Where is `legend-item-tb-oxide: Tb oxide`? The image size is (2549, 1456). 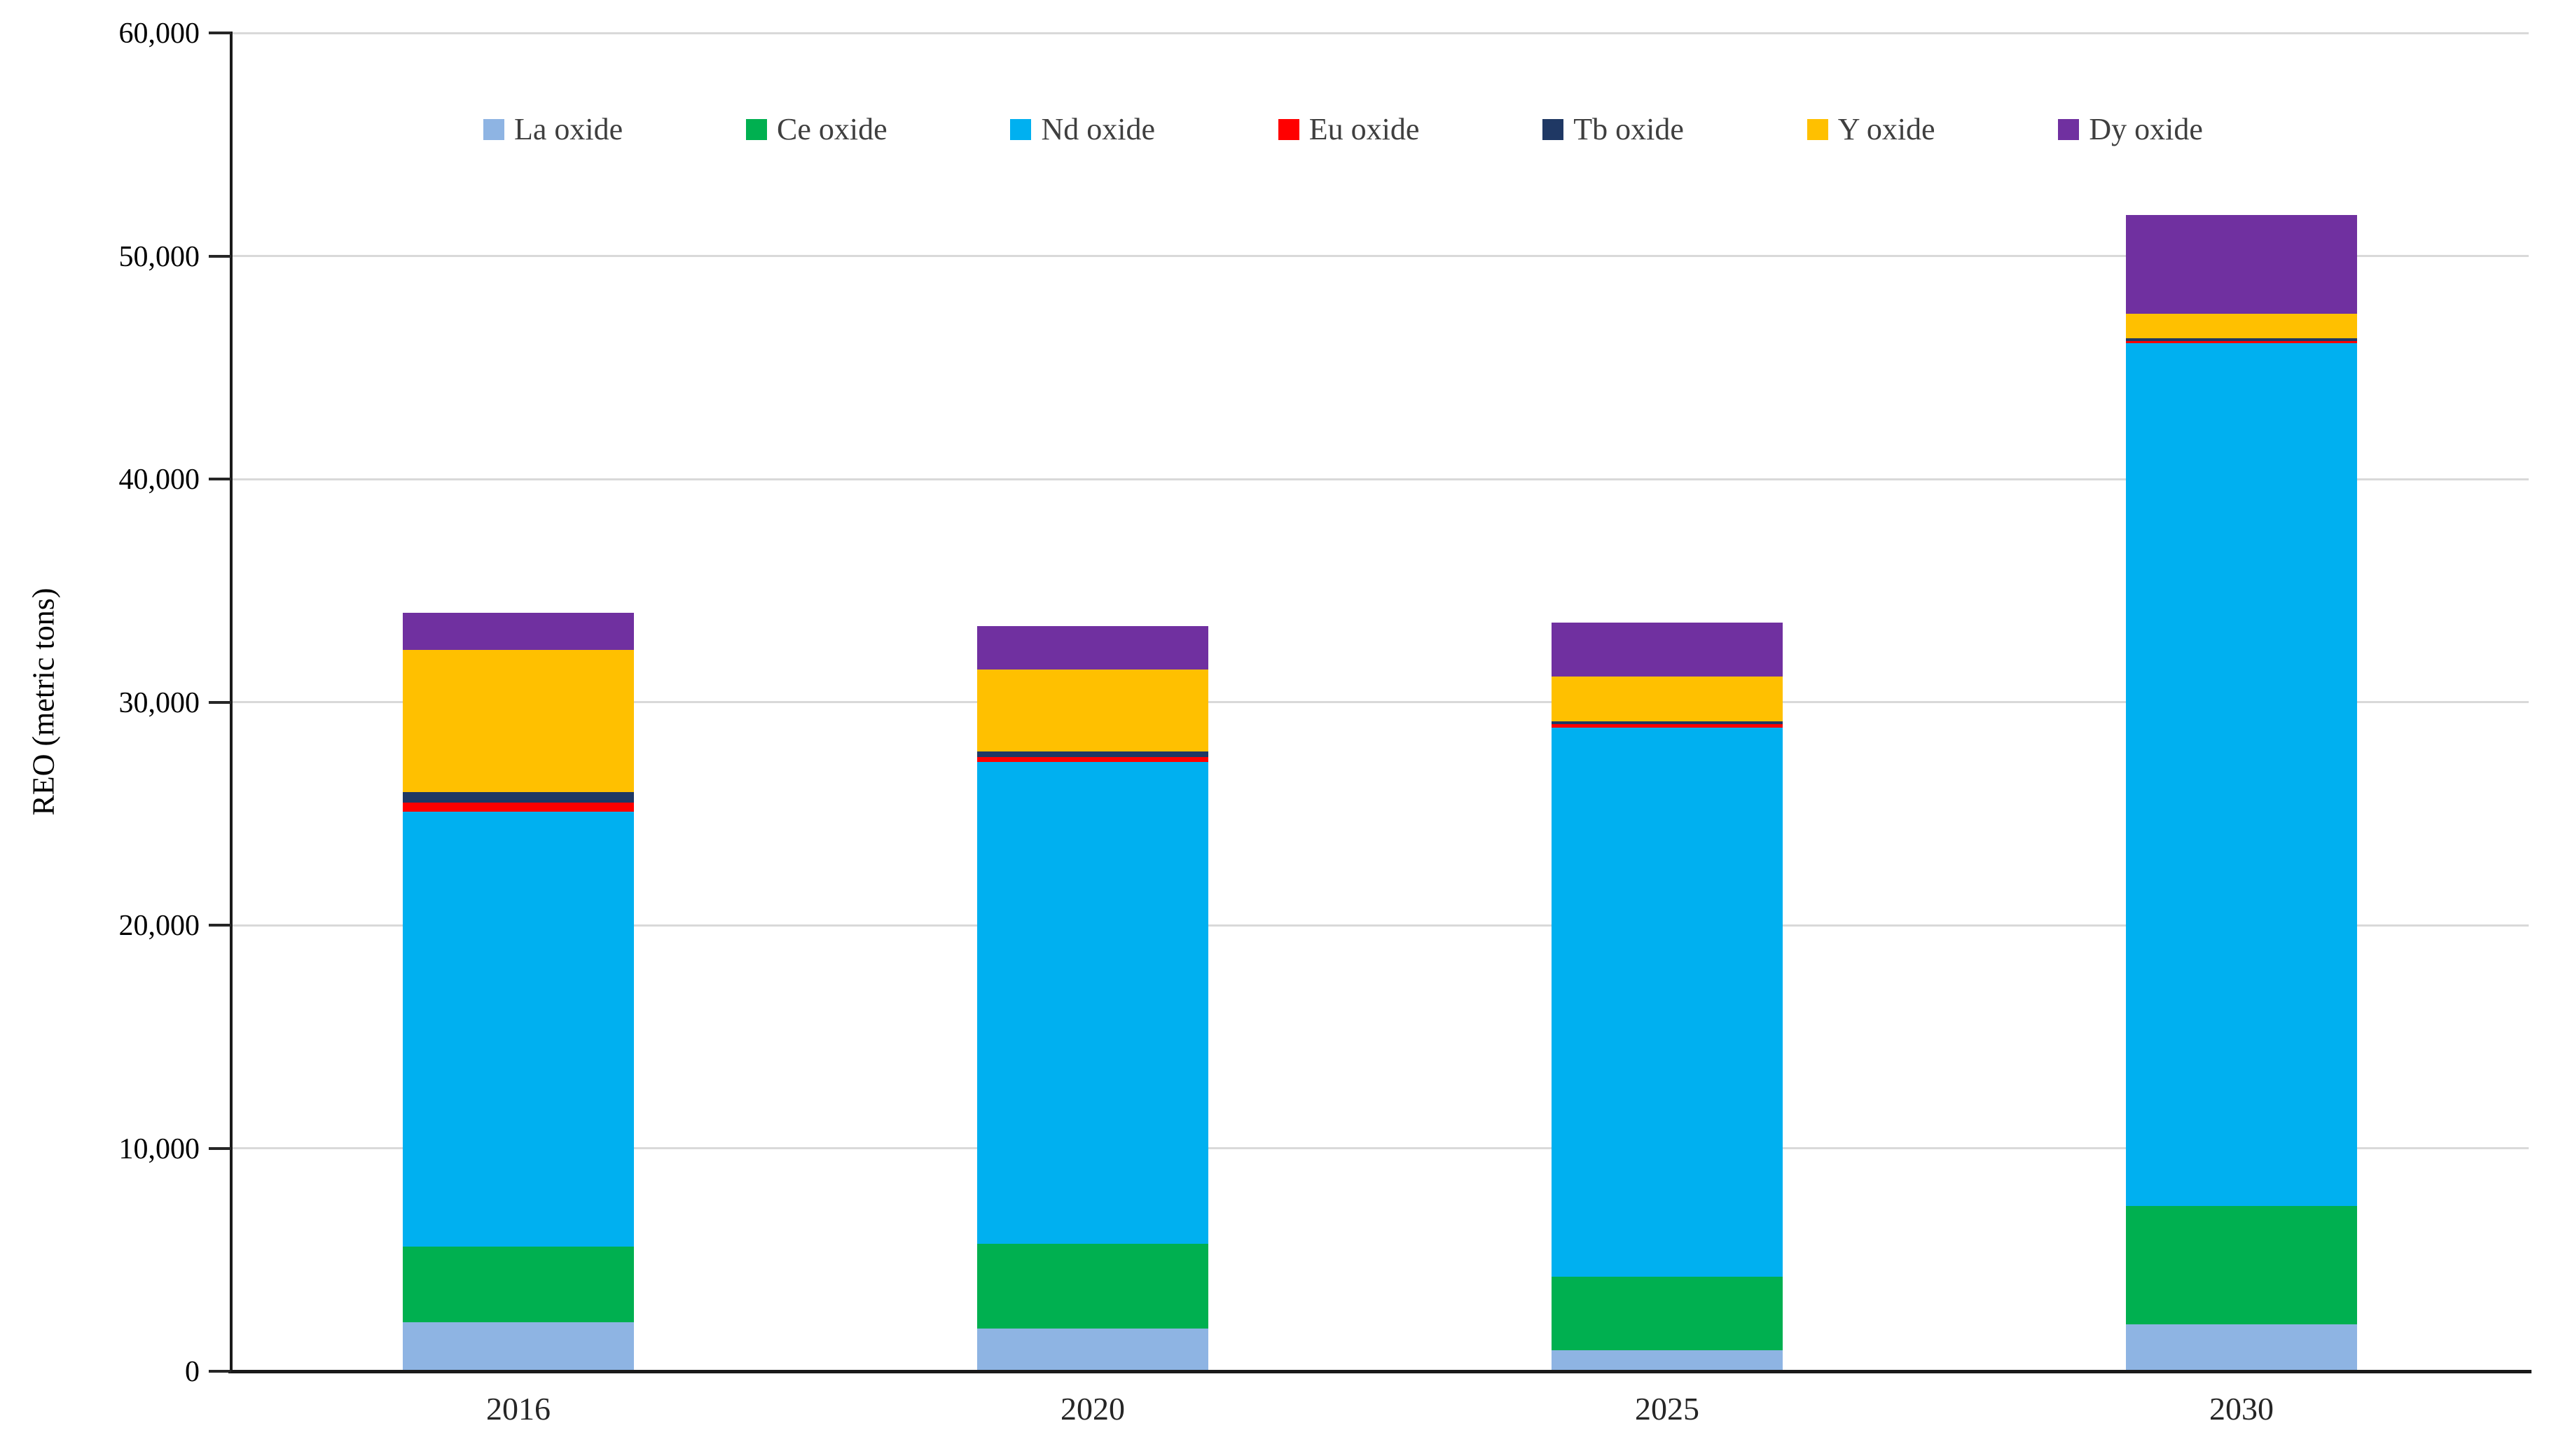
legend-item-tb-oxide: Tb oxide is located at coordinates (1613, 130).